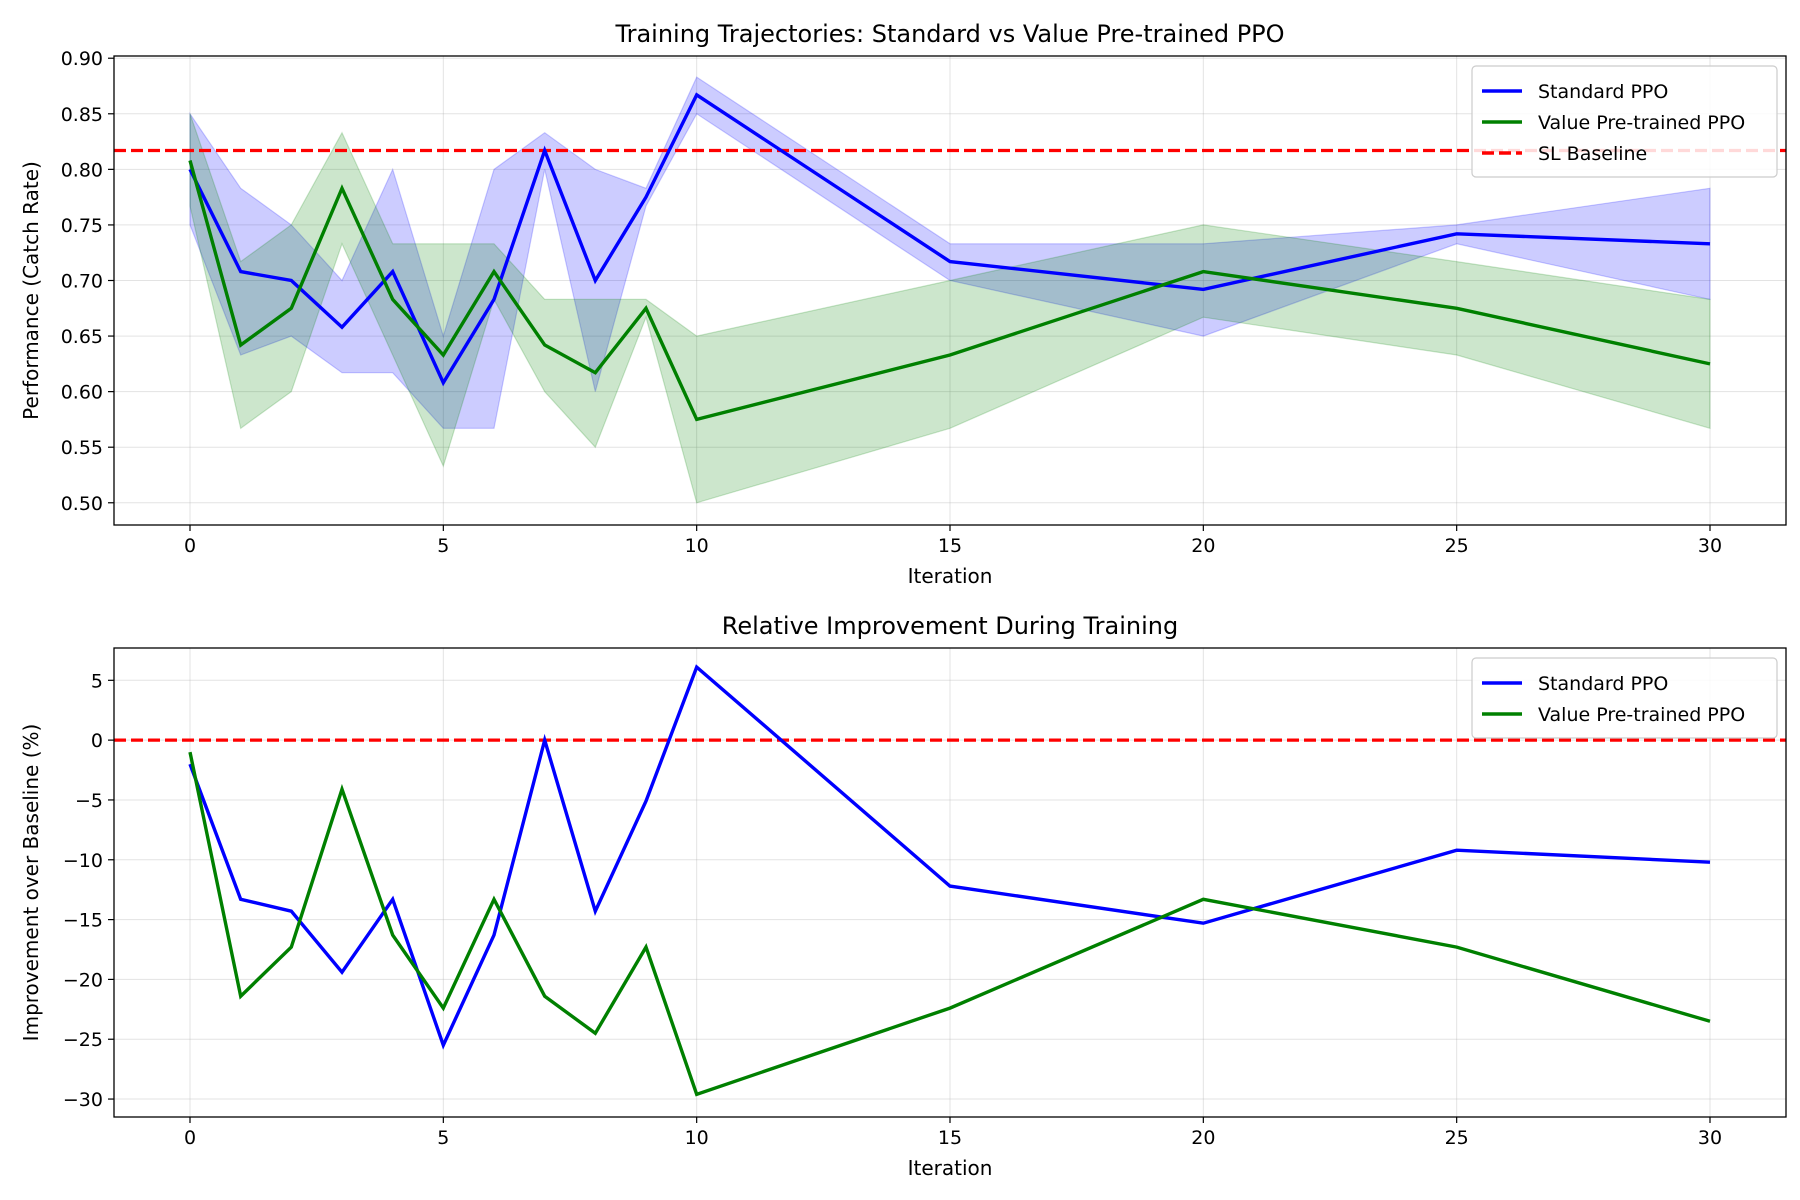 This screenshot has width=1800, height=1200. Describe the element at coordinates (83, 1040) in the screenshot. I see `y-tick-label: −25` at that location.